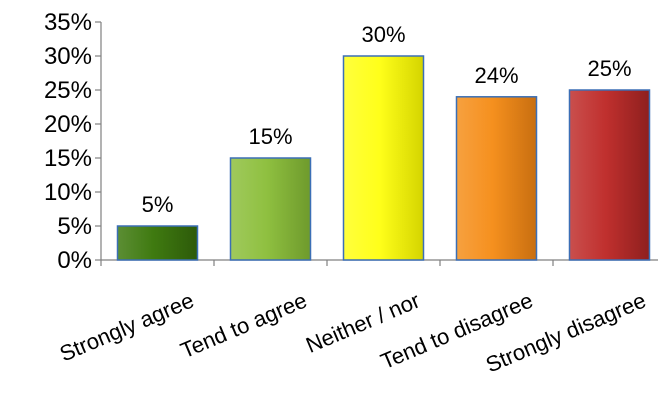 This screenshot has height=403, width=658. What do you see at coordinates (609, 175) in the screenshot?
I see `bar-strongly-disagree` at bounding box center [609, 175].